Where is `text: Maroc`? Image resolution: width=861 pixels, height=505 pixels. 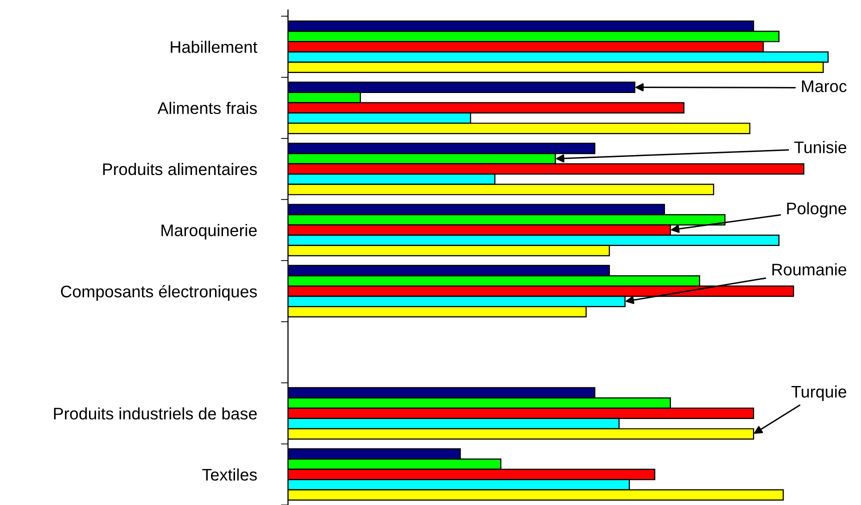 text: Maroc is located at coordinates (824, 86).